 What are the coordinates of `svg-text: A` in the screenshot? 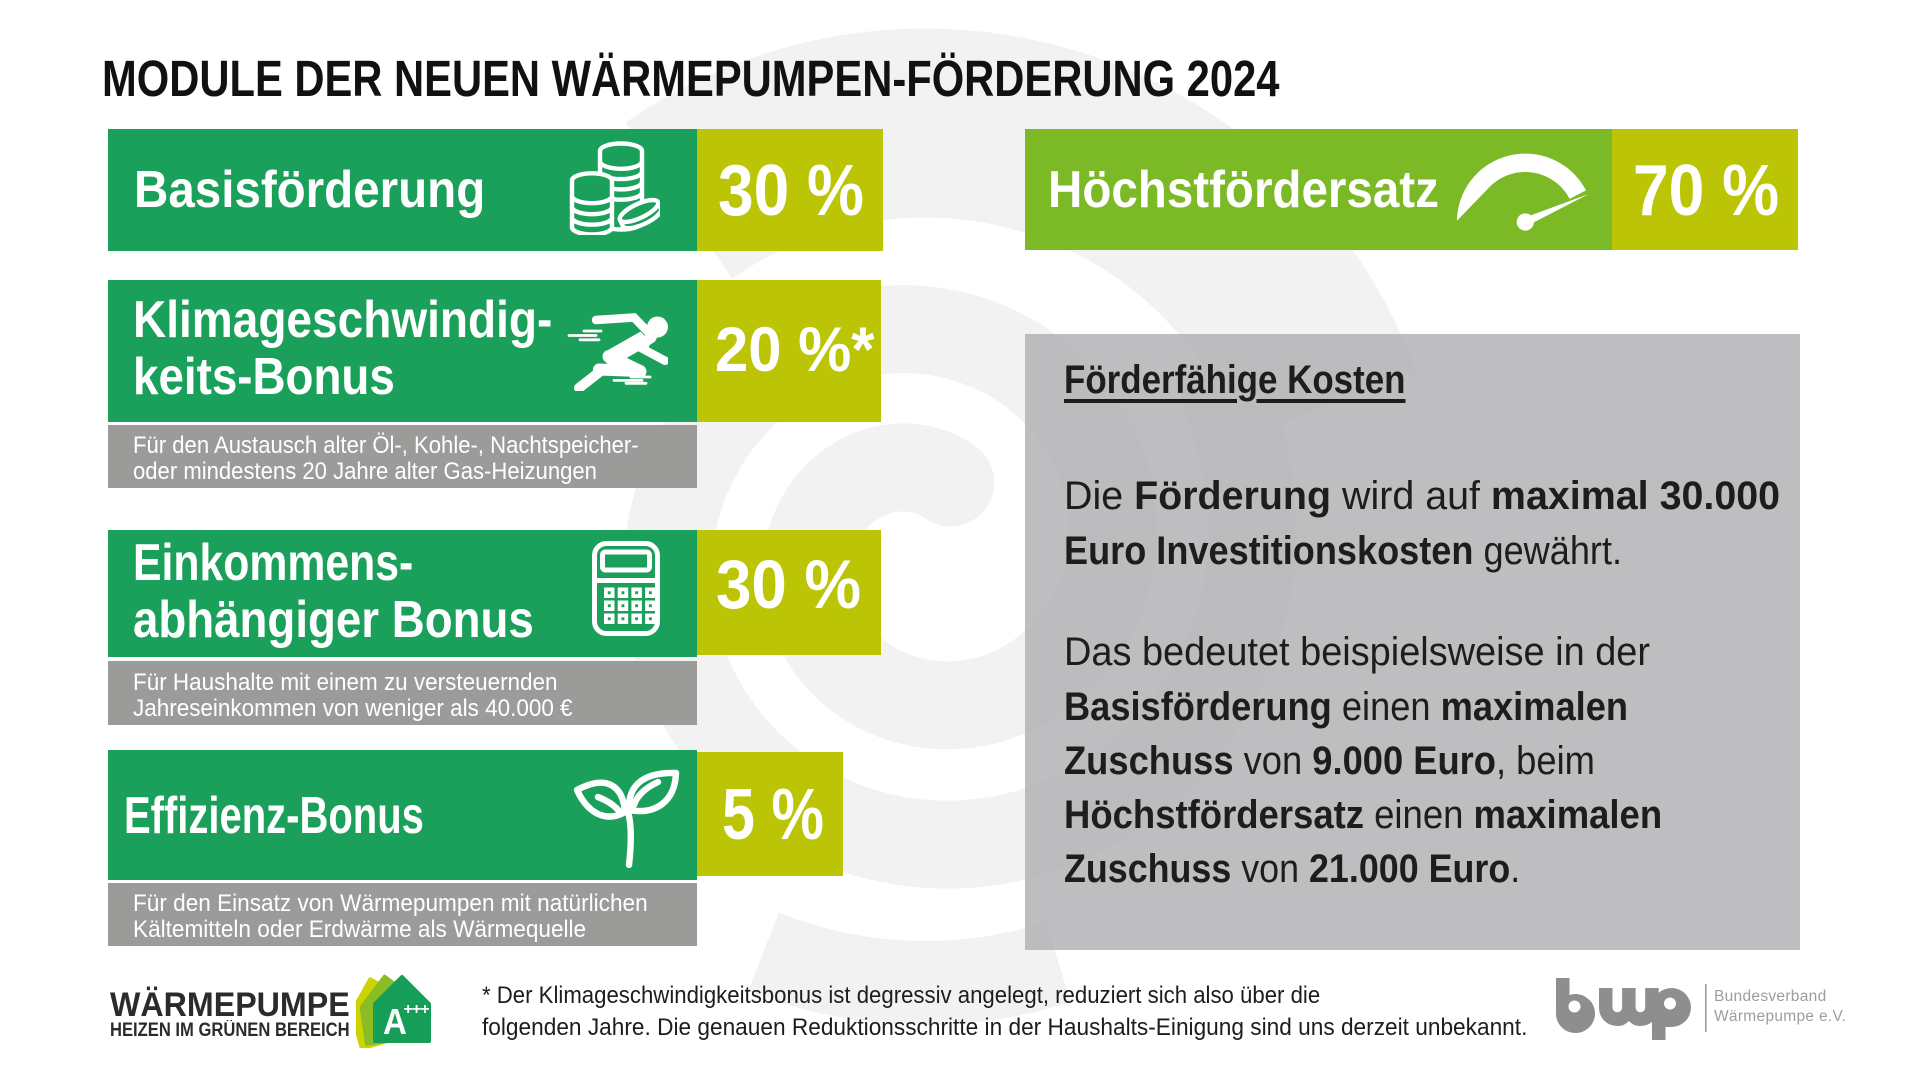 It's located at (395, 1023).